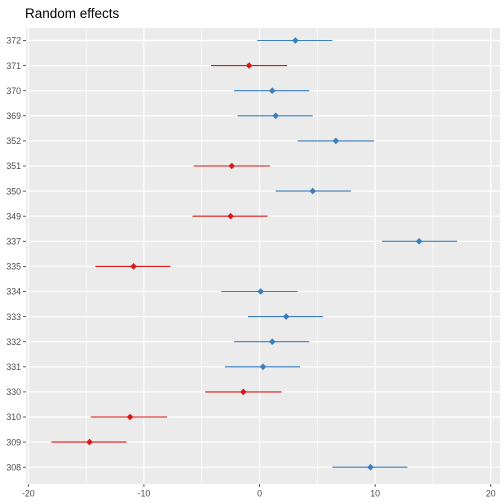  I want to click on y-tick-label: 371, so click(13, 66).